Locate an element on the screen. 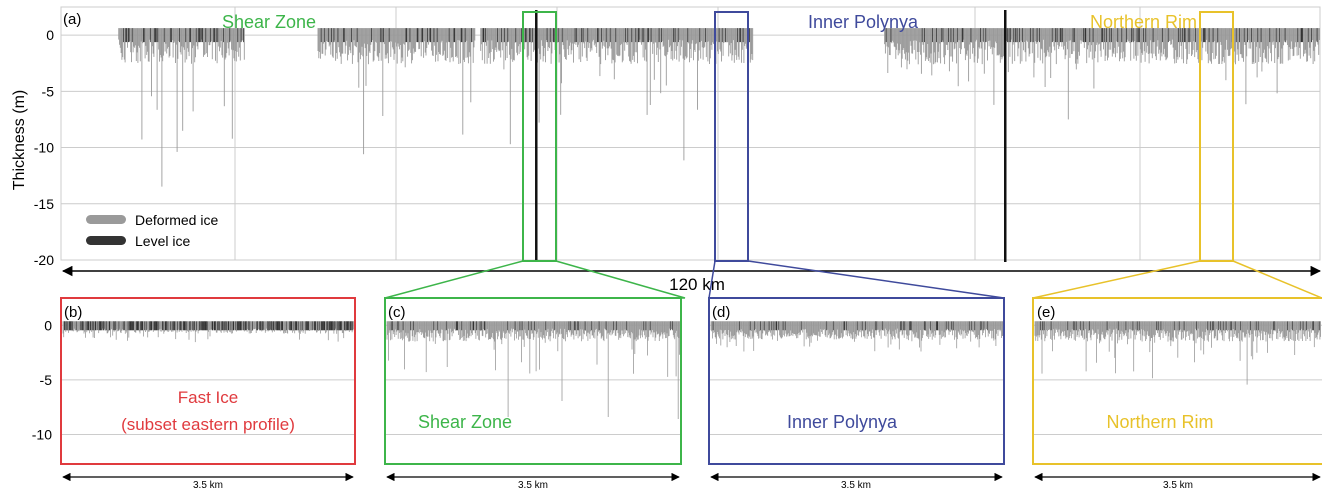 The image size is (1322, 489). legend-deformed-swatch is located at coordinates (106, 219).